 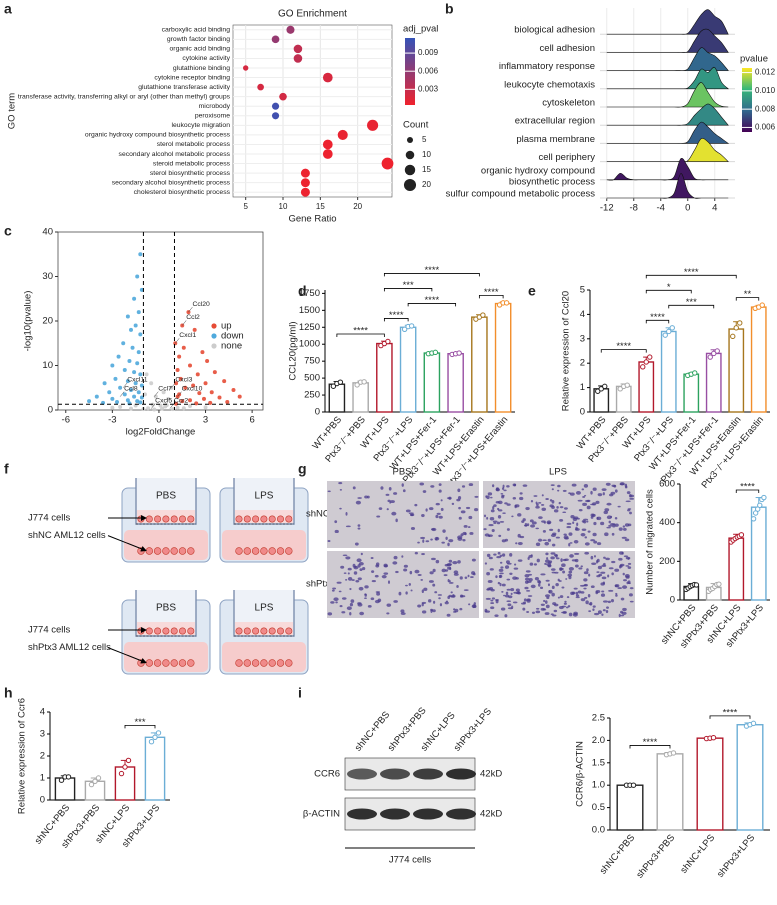 I want to click on y-tick-label: inflammatory response, so click(x=547, y=66).